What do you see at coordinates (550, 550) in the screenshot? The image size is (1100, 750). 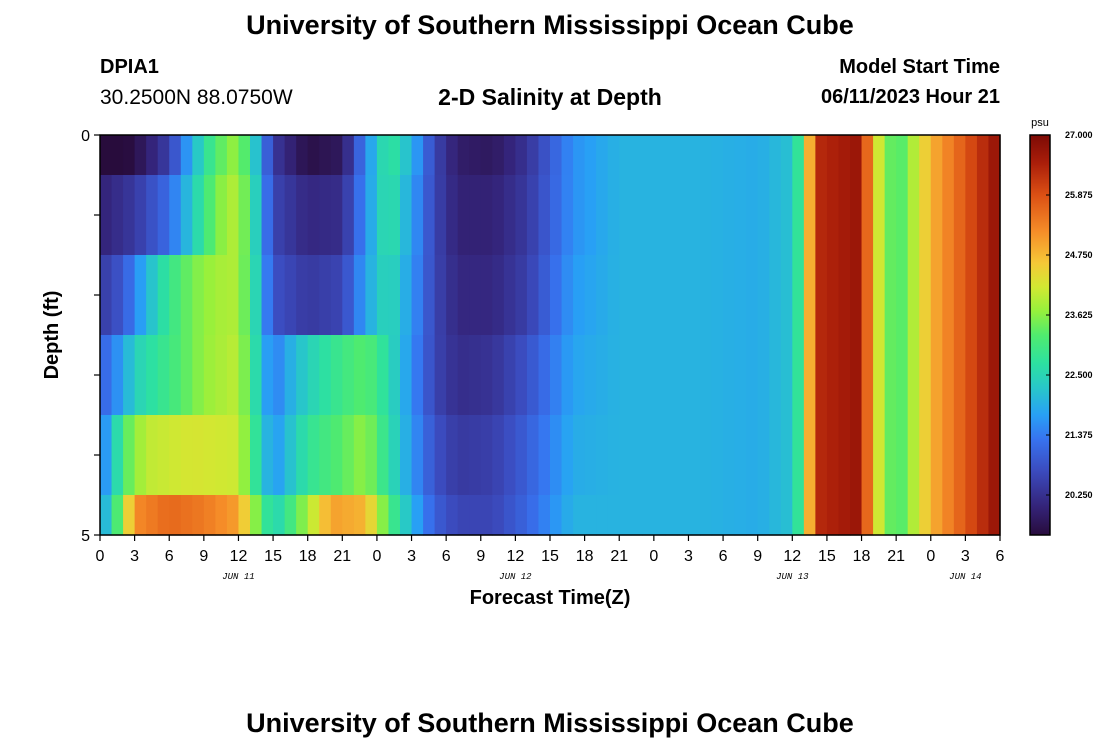 I see `x-axis-ticks: 0 3 6 9 12 15 18 21 0 3 6 9 12 15 18 21 0 3 6 9 12 15 18 21 0 3 6` at bounding box center [550, 550].